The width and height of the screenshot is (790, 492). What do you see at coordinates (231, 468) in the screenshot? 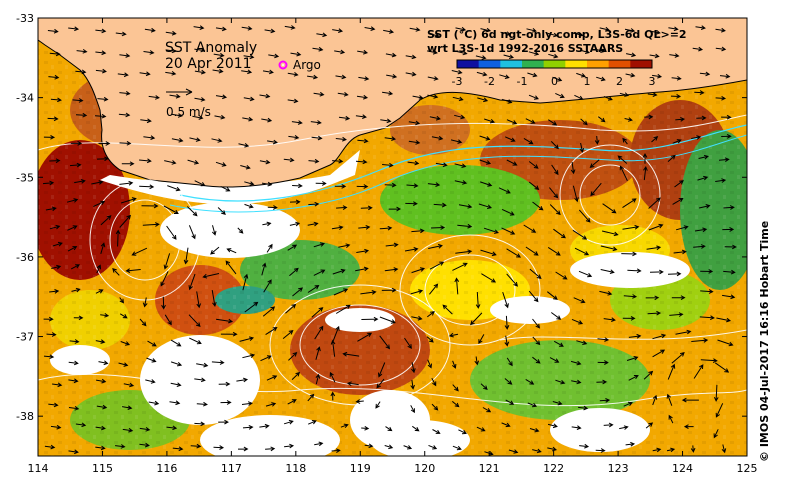
I see `x-tick-label: 117` at bounding box center [231, 468].